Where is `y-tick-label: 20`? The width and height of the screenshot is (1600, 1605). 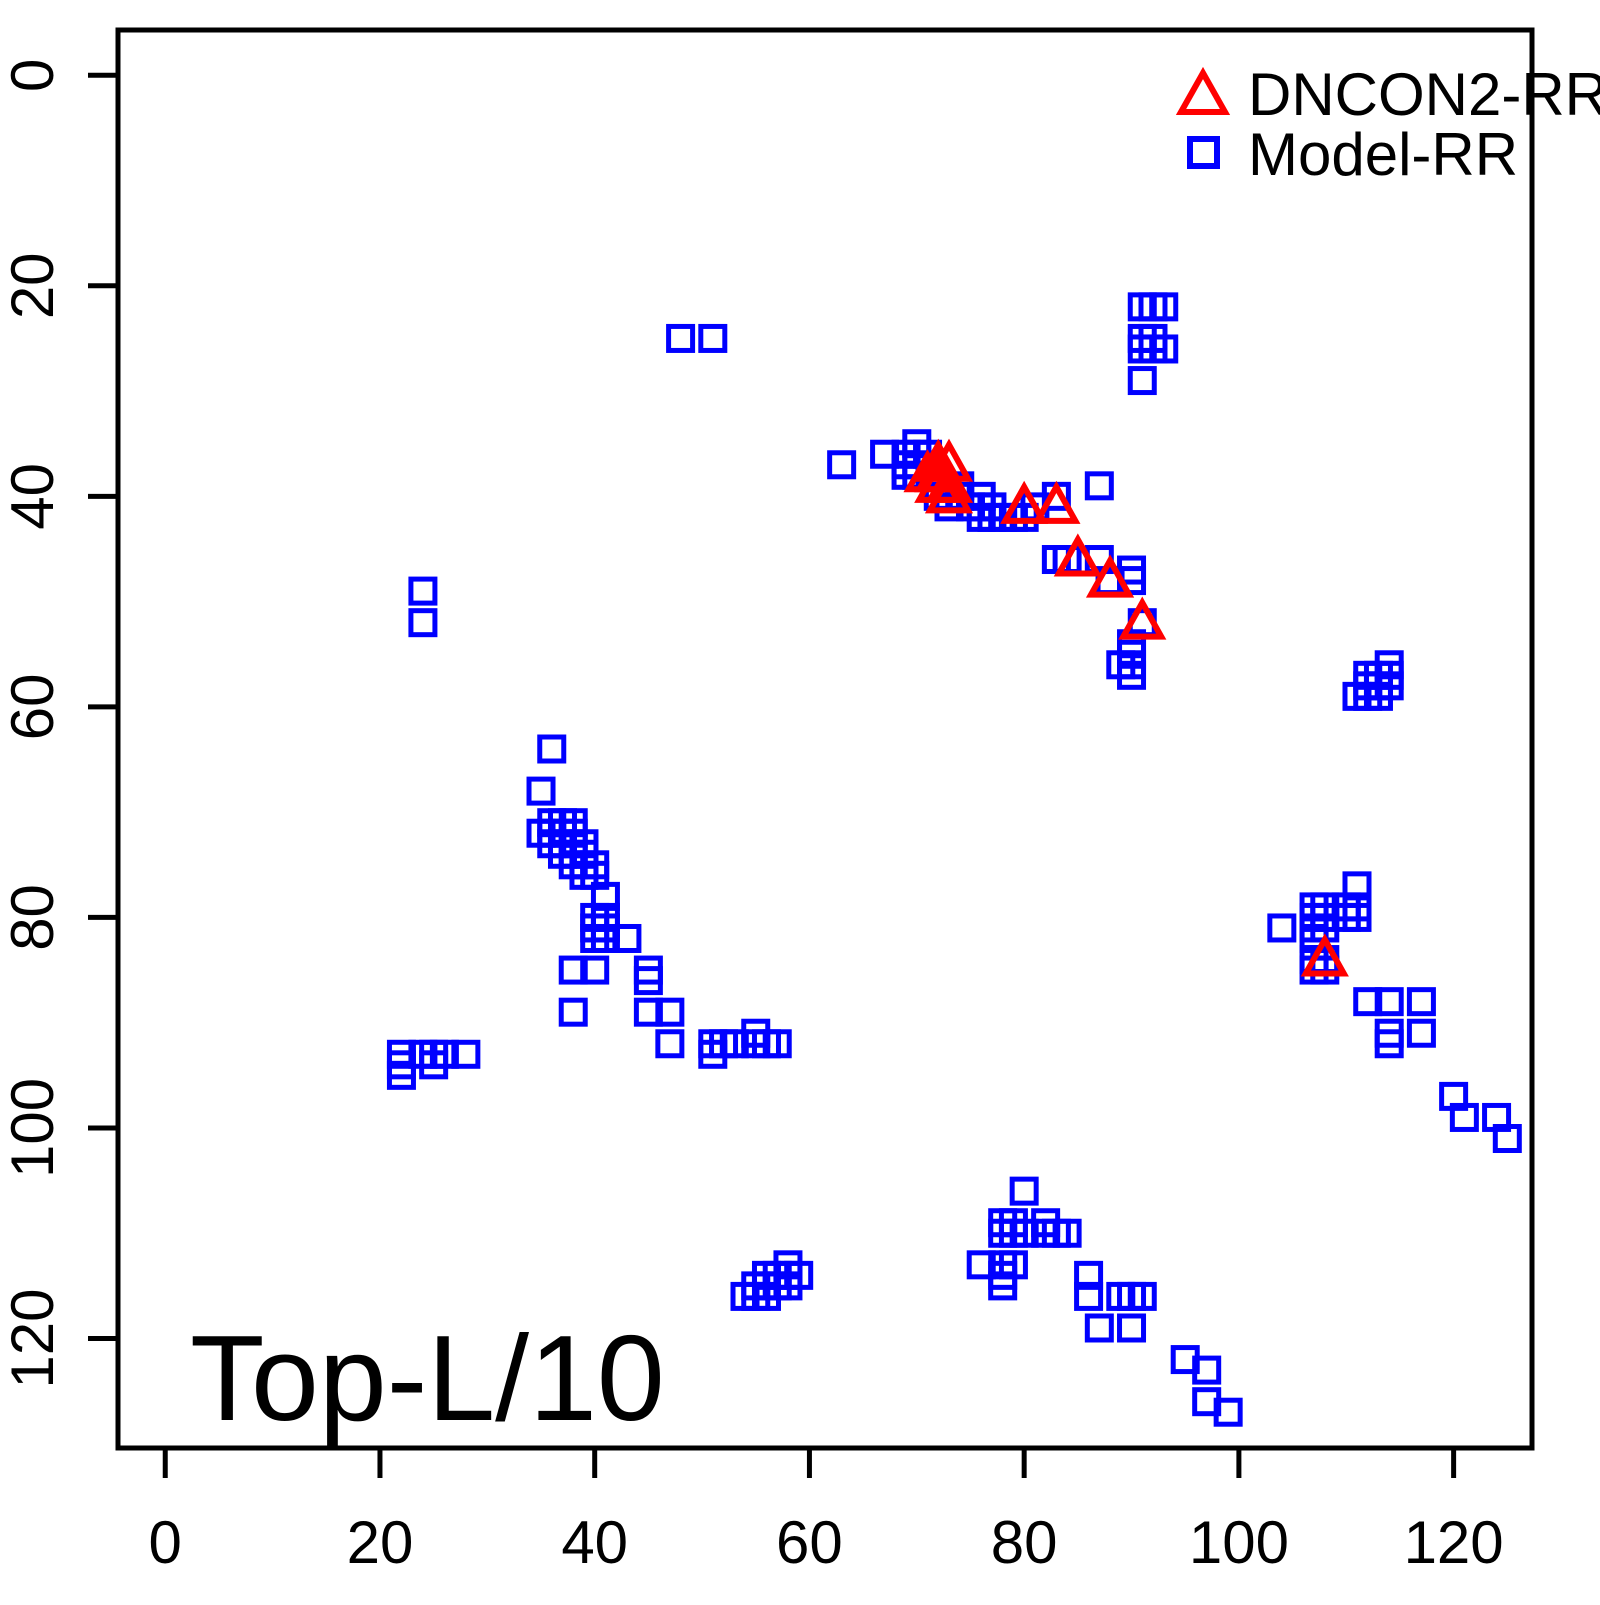 y-tick-label: 20 is located at coordinates (33, 285).